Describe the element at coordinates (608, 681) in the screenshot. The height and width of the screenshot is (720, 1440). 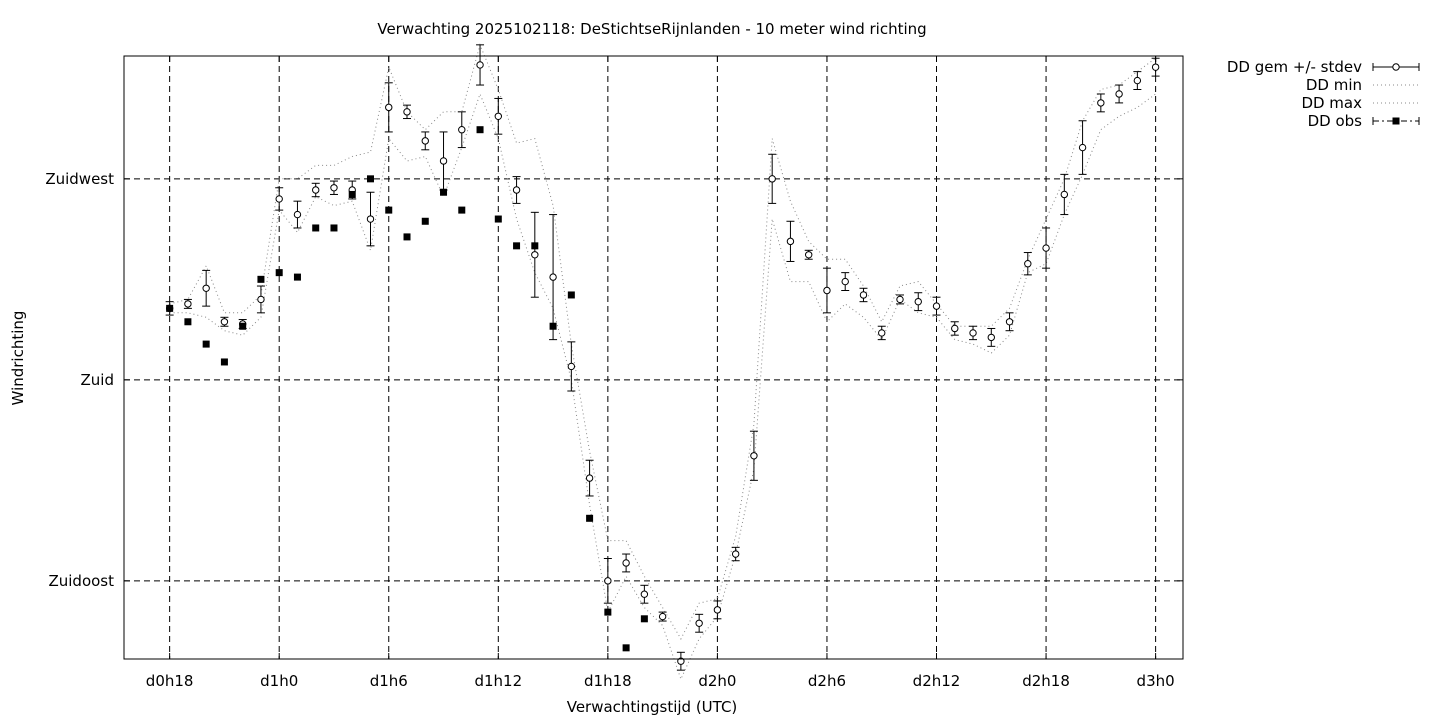
I see `x-tick-label: d1h18` at that location.